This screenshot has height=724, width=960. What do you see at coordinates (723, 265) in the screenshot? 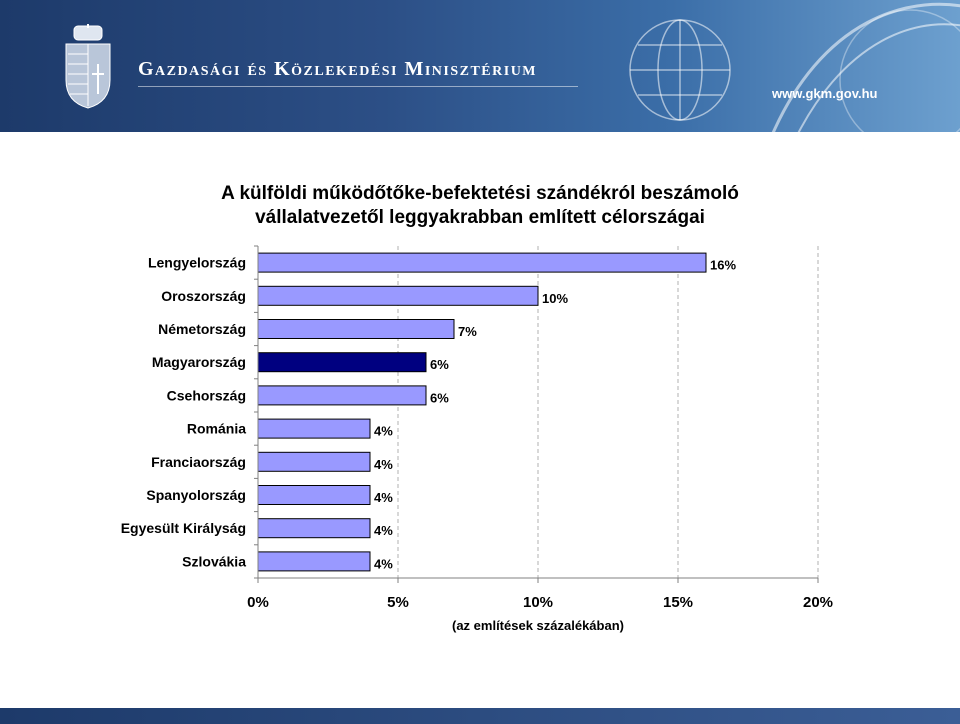
I see `data-label: 16%` at bounding box center [723, 265].